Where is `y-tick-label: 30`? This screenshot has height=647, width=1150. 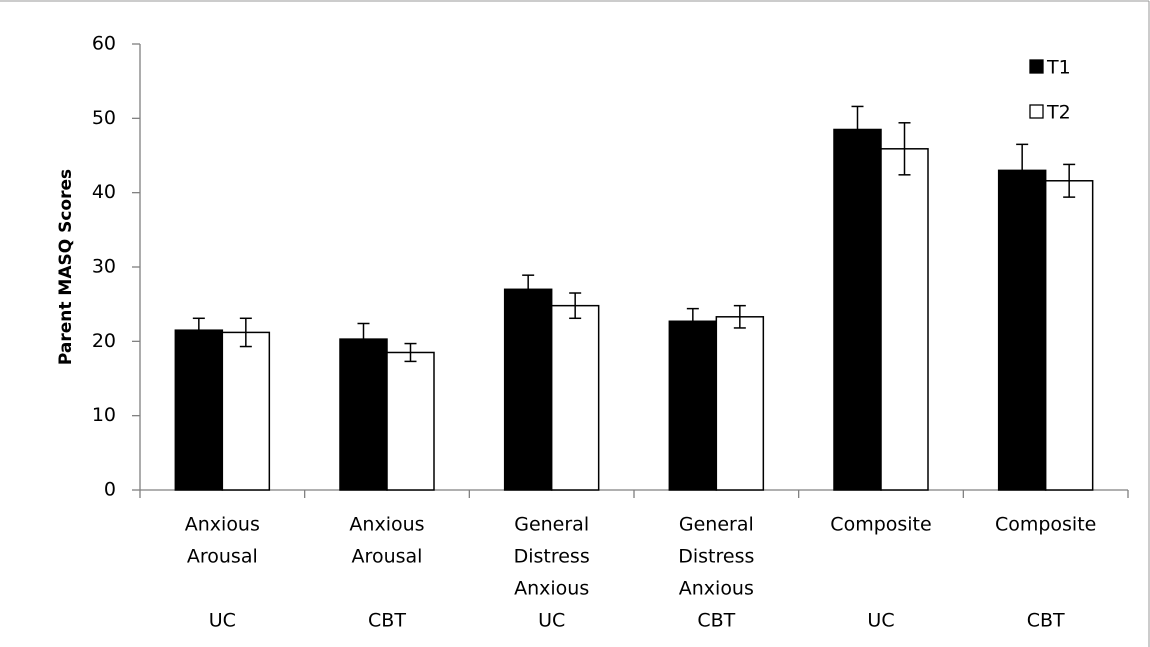
y-tick-label: 30 is located at coordinates (104, 267).